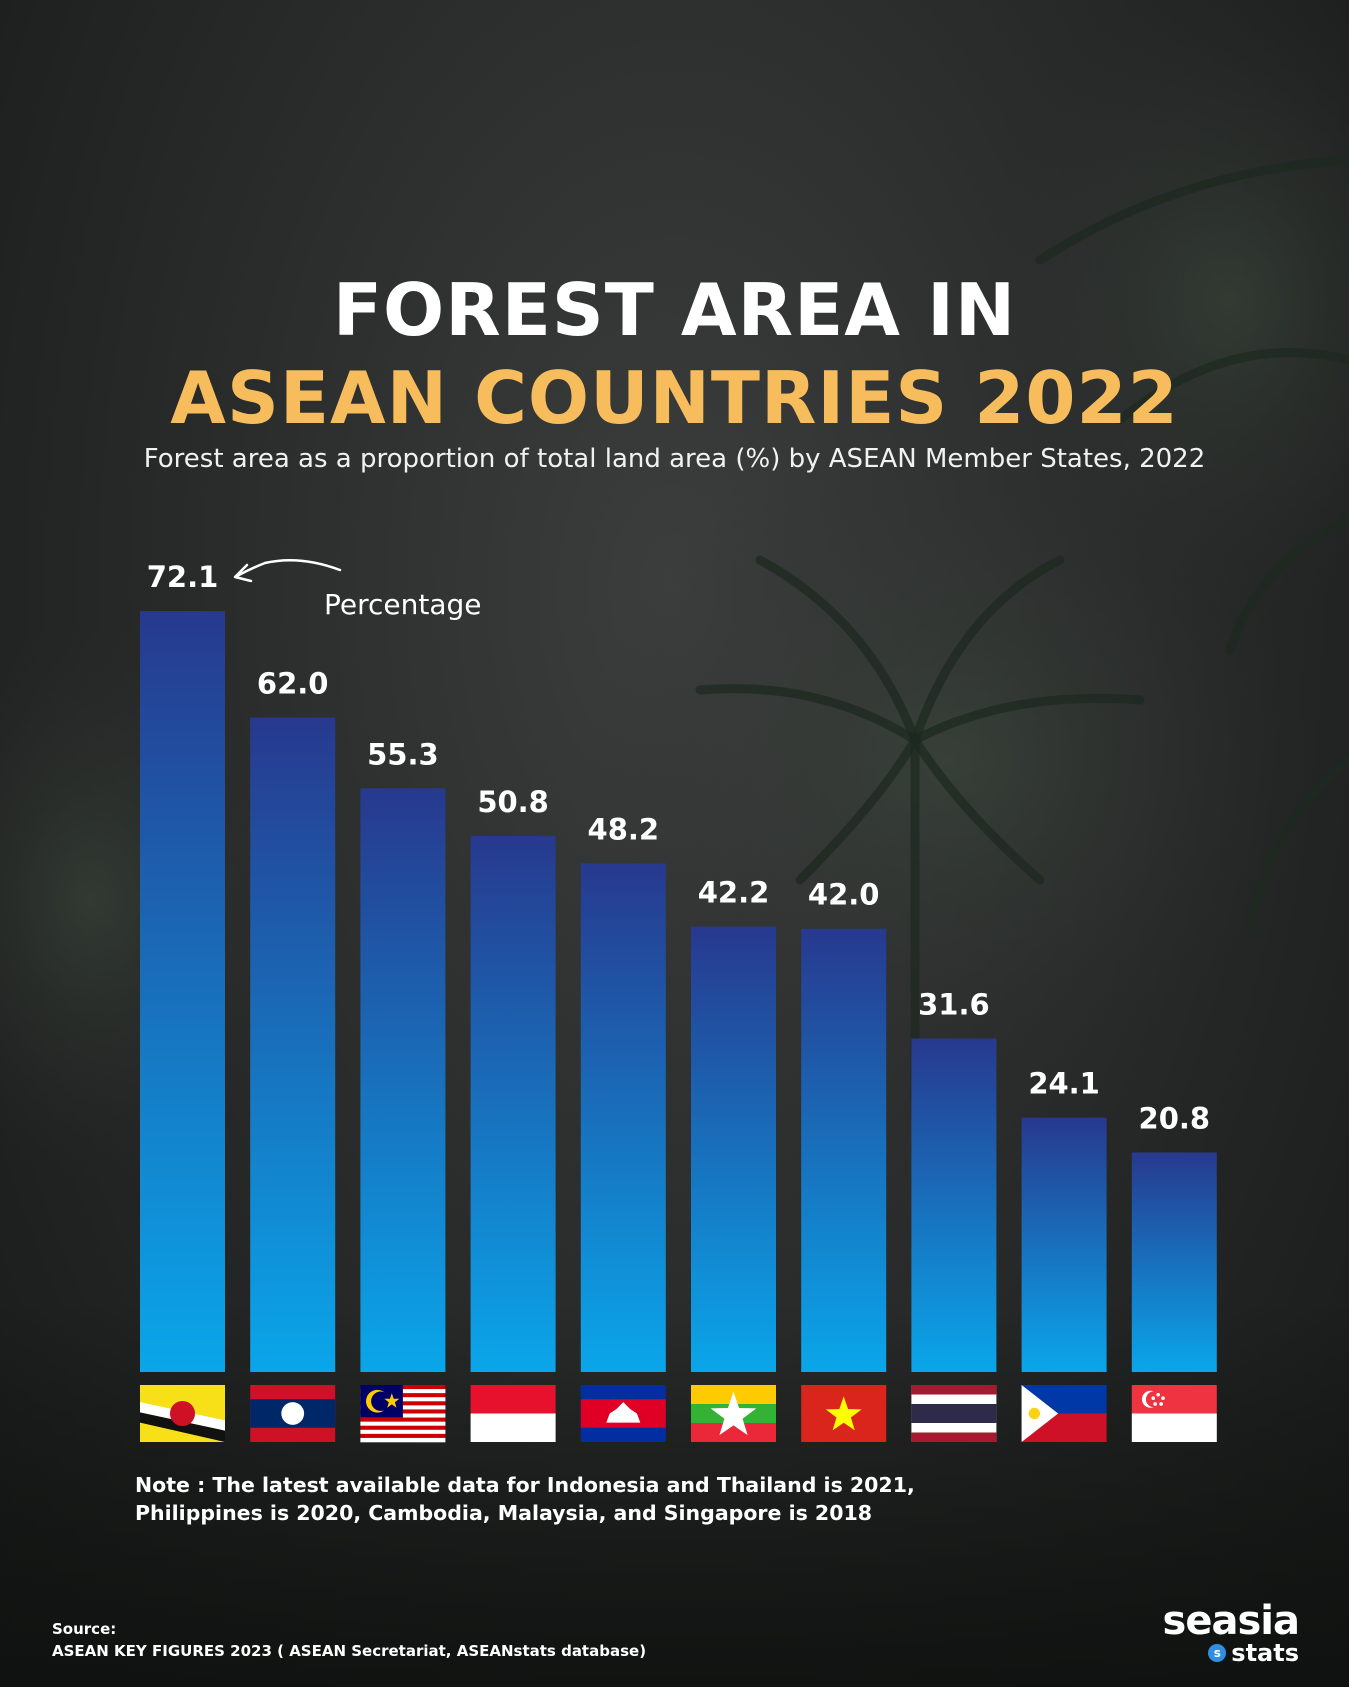  I want to click on bar-cambodia, so click(623, 1117).